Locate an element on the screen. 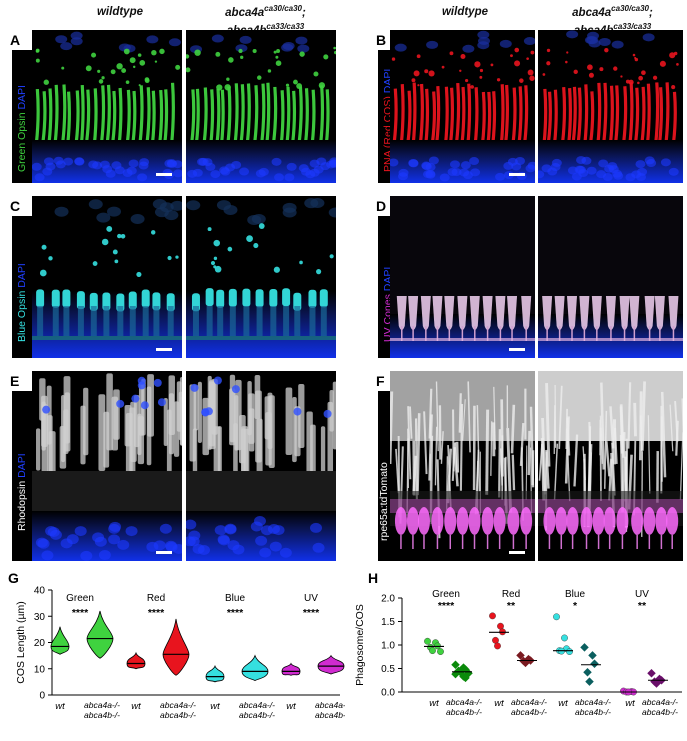 The width and height of the screenshot is (687, 741). micrograph-f-wildtype is located at coordinates (462, 466).